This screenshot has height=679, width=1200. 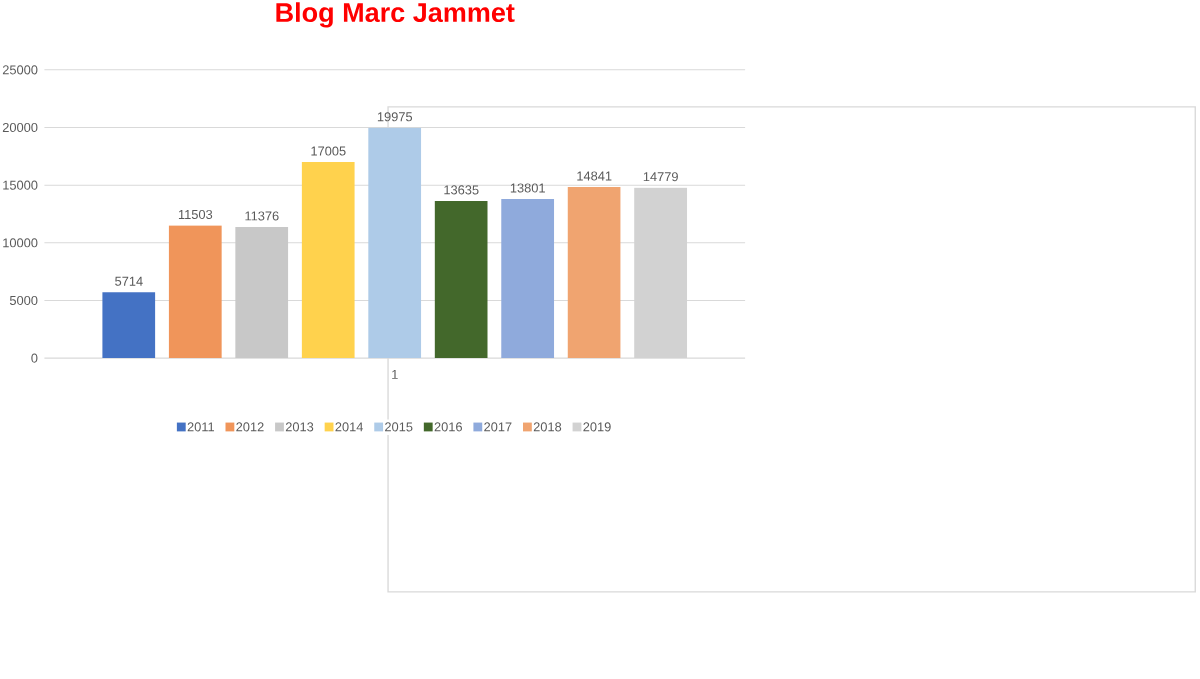 I want to click on legend-label: 2018, so click(x=547, y=427).